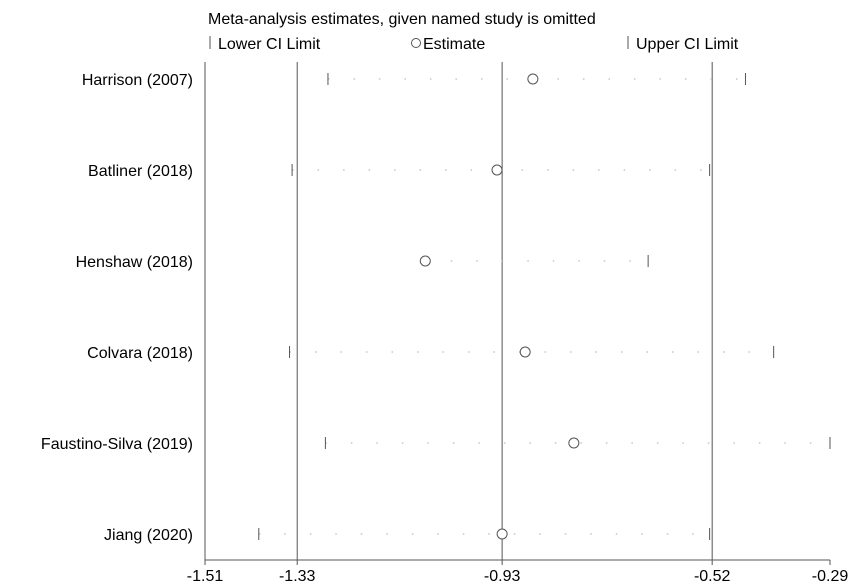 The width and height of the screenshot is (856, 583). What do you see at coordinates (830, 575) in the screenshot?
I see `x-tick-label: -0.29` at bounding box center [830, 575].